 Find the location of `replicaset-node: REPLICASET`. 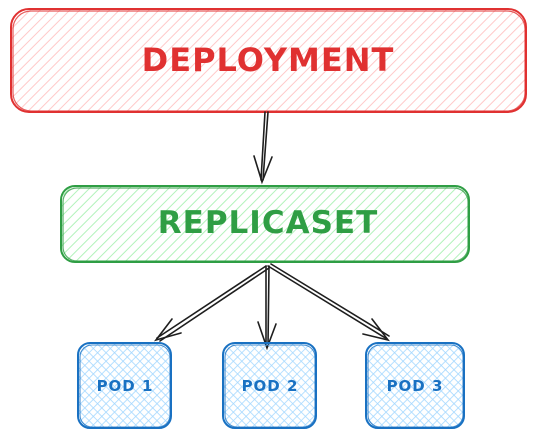

replicaset-node: REPLICASET is located at coordinates (265, 224).